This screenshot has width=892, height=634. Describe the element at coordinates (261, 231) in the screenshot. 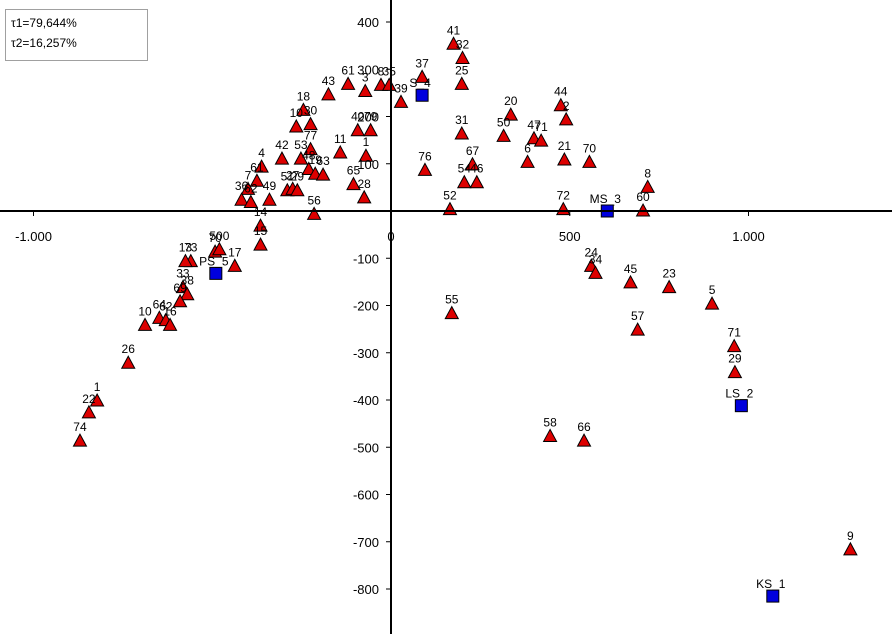

I see `point-label: 15` at that location.